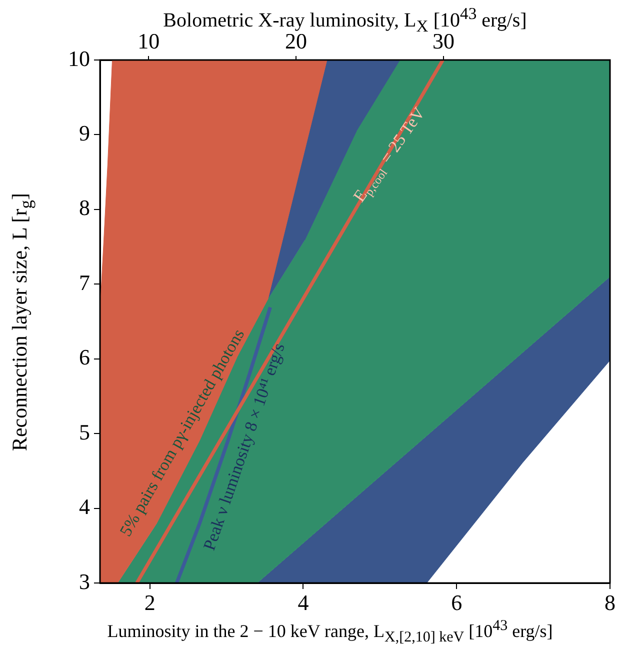 The width and height of the screenshot is (630, 652). Describe the element at coordinates (84, 133) in the screenshot. I see `y-tick-label: 9` at that location.